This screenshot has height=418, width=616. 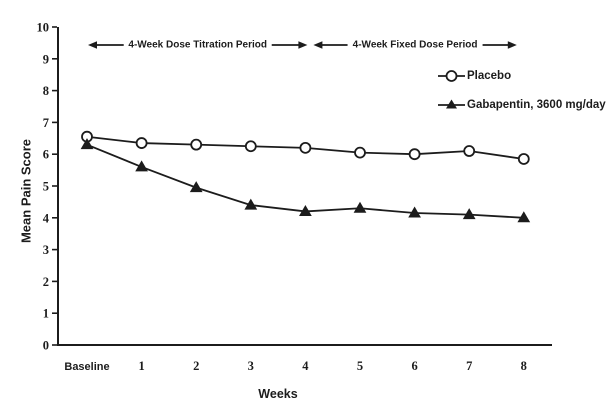 What do you see at coordinates (522, 76) in the screenshot?
I see `legend-item-placebo: Placebo` at bounding box center [522, 76].